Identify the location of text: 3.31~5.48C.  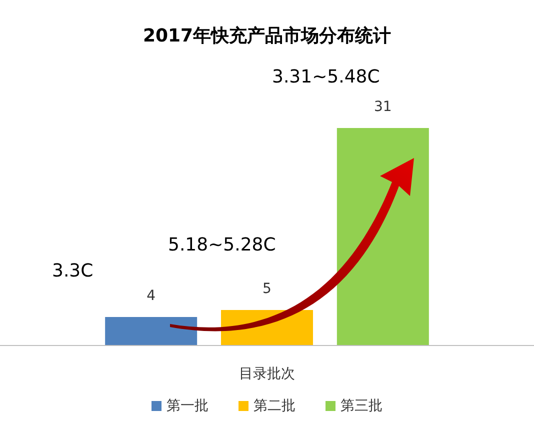
(326, 77).